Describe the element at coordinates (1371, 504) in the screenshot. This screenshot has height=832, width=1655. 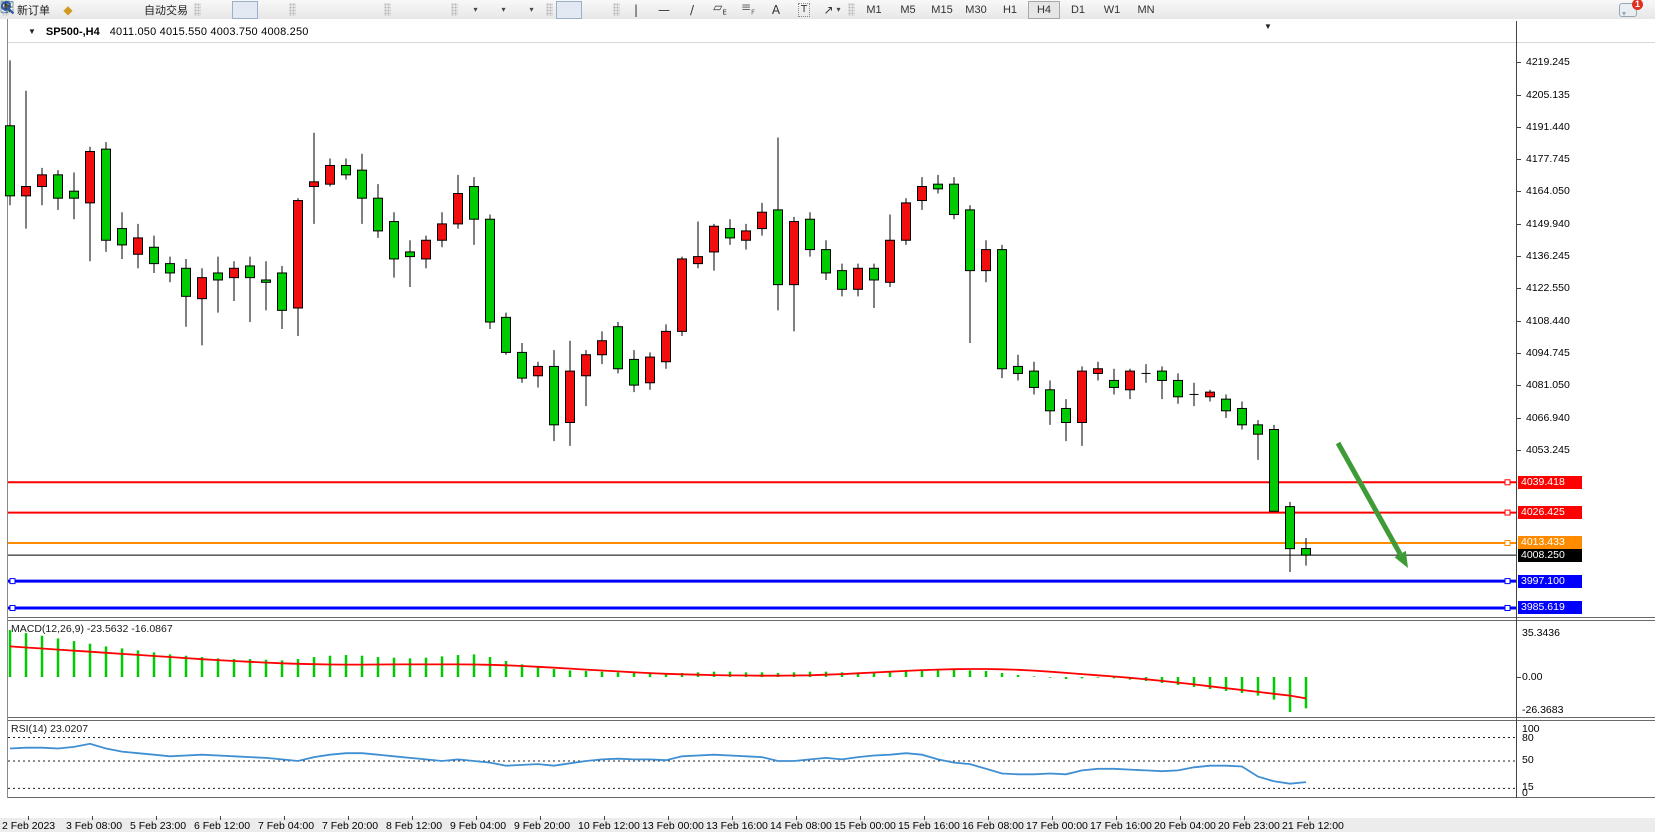
I see `trend-arrow-annotation` at that location.